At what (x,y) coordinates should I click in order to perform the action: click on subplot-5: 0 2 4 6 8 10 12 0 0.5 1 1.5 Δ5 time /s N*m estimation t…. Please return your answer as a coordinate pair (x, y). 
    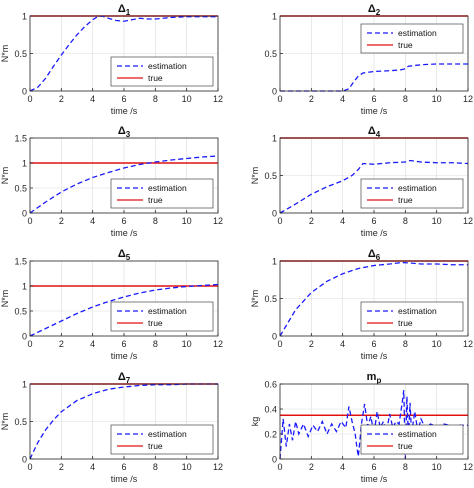
    Looking at the image, I should click on (111, 304).